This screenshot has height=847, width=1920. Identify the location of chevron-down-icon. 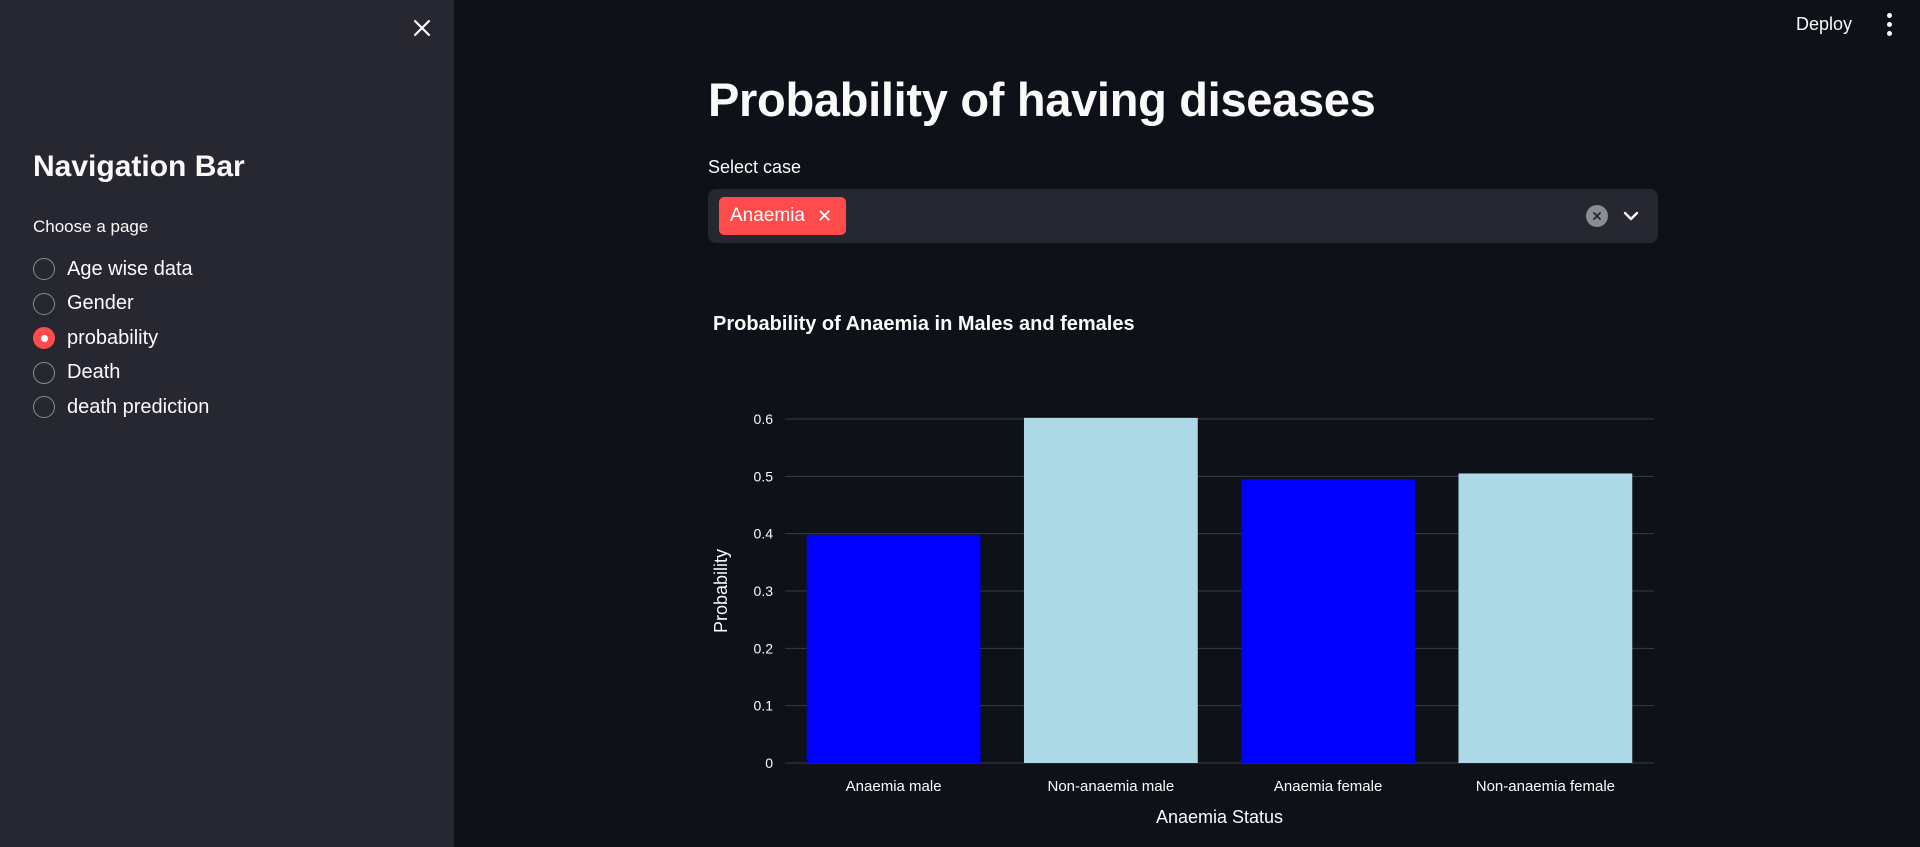
(1631, 216).